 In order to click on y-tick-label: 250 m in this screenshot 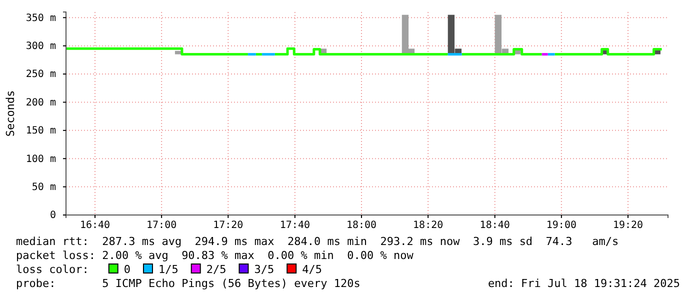, I will do `click(41, 74)`.